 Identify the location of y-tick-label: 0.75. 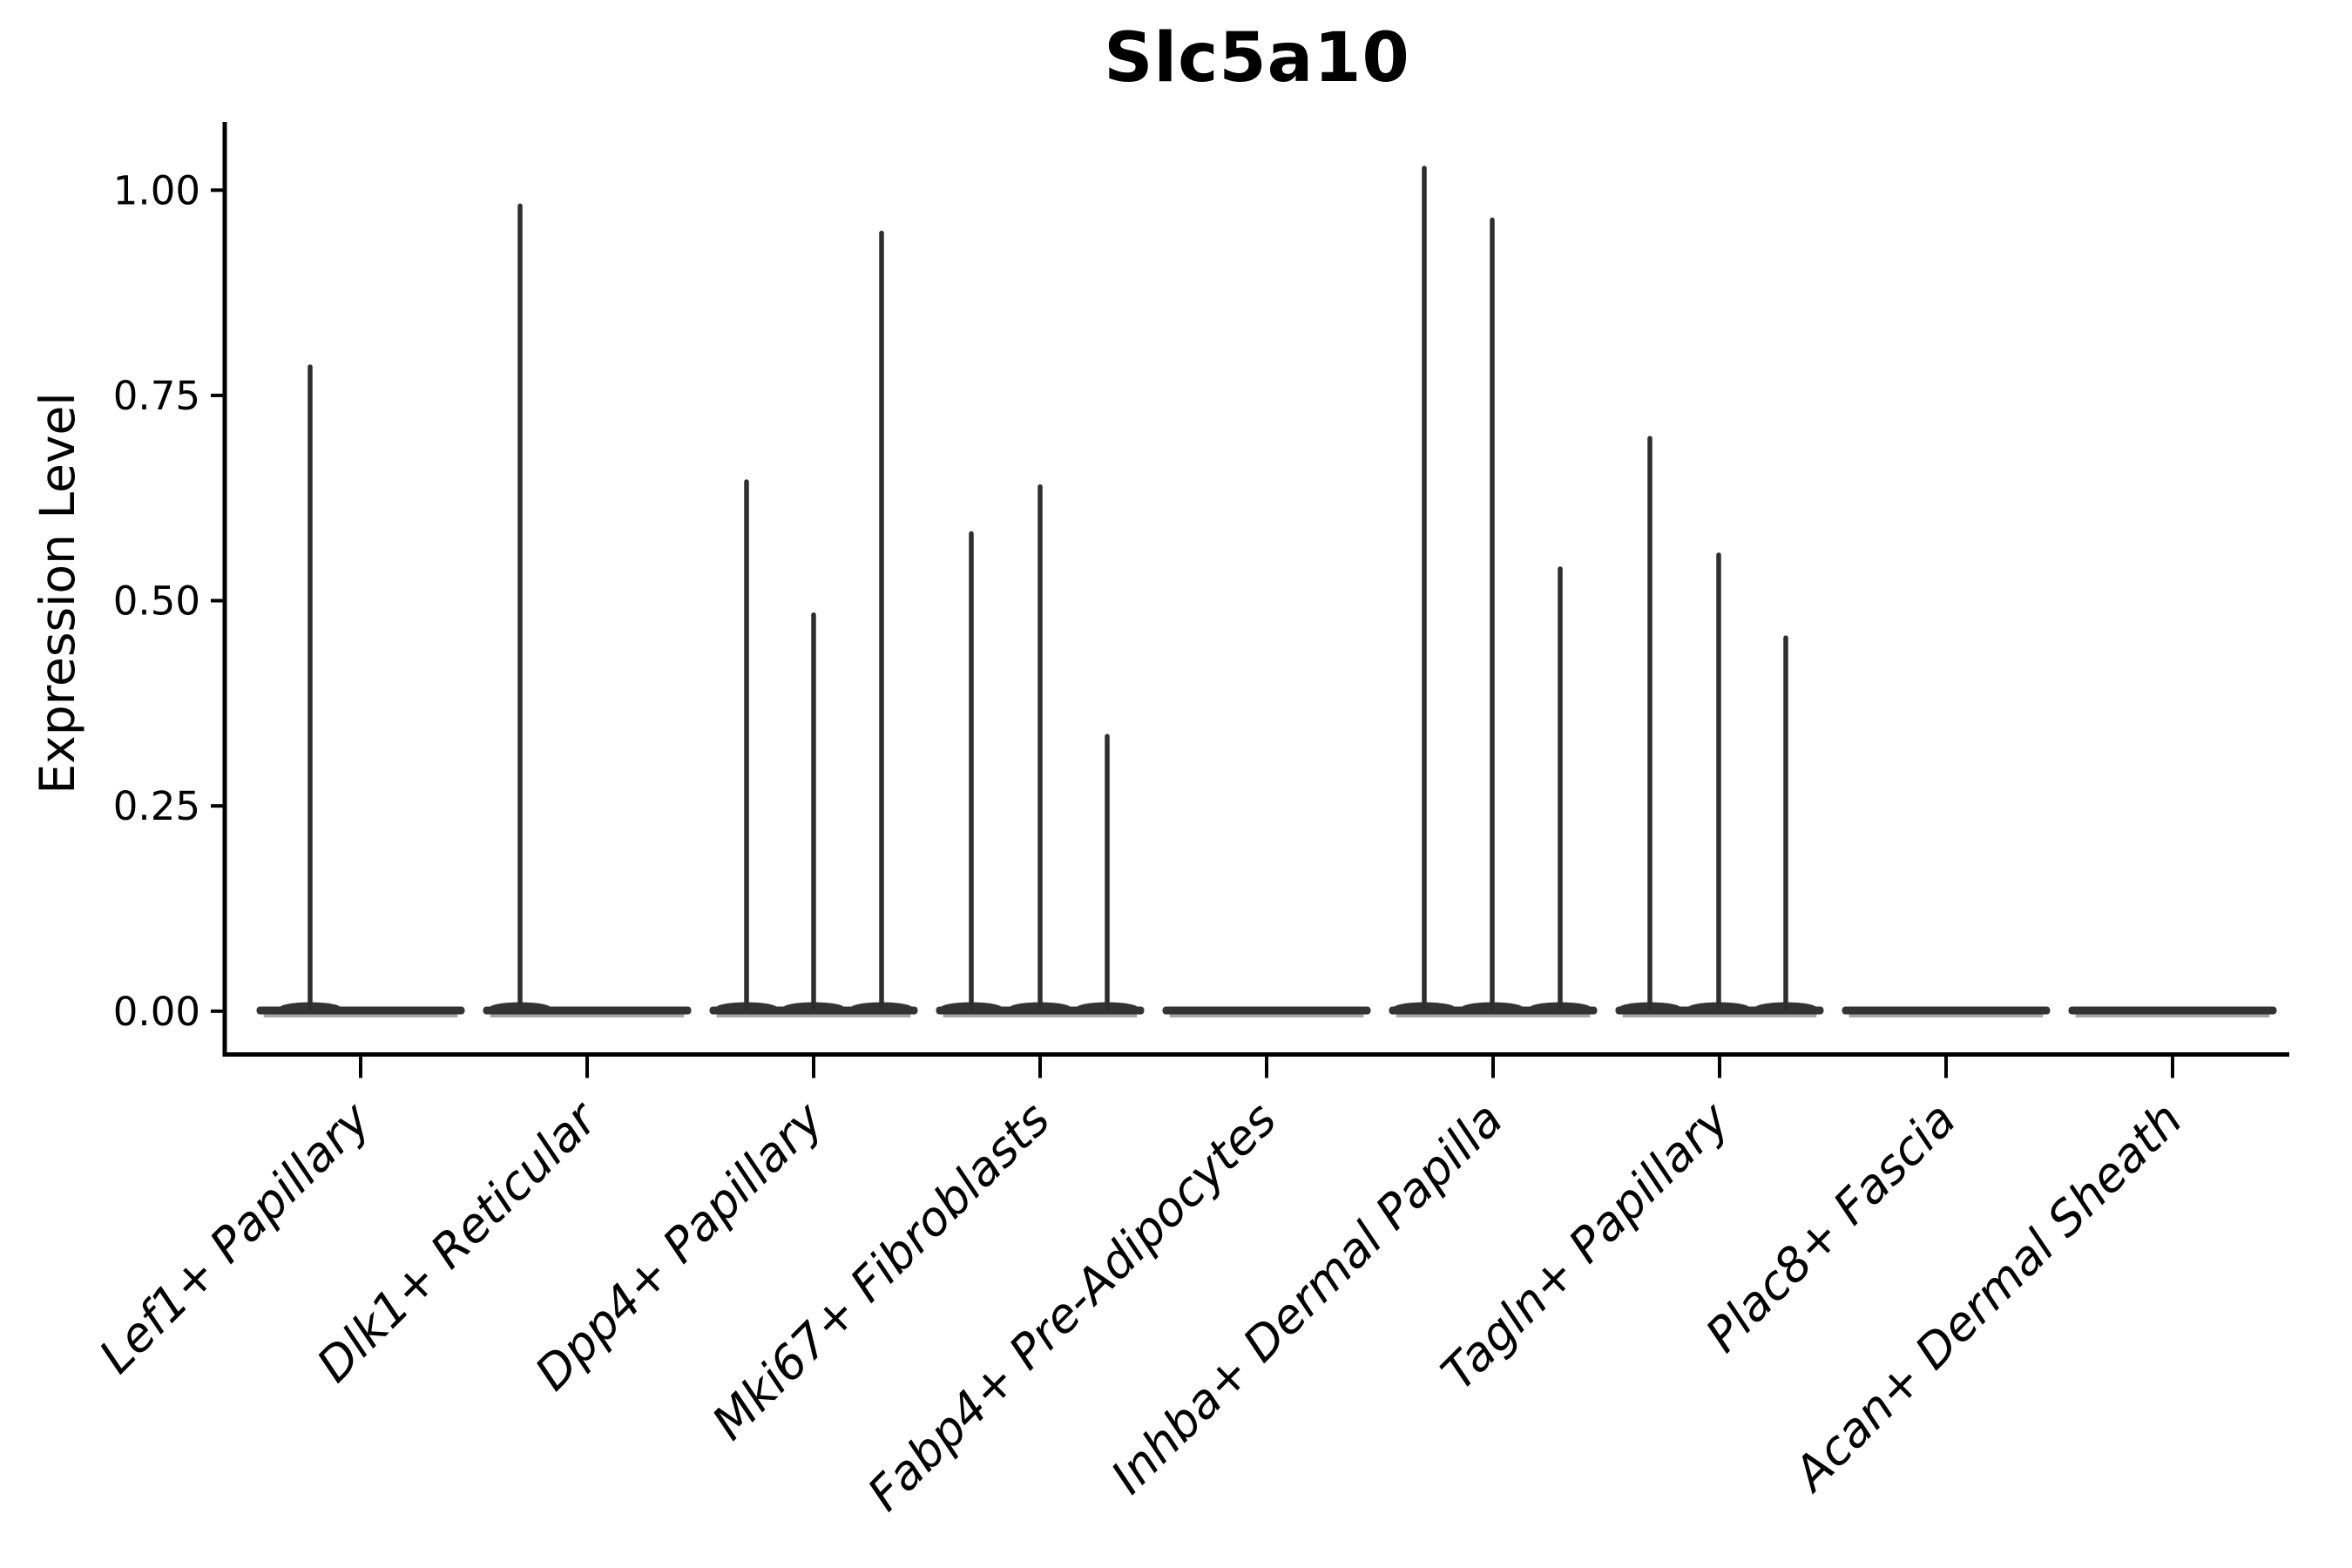
(156, 396).